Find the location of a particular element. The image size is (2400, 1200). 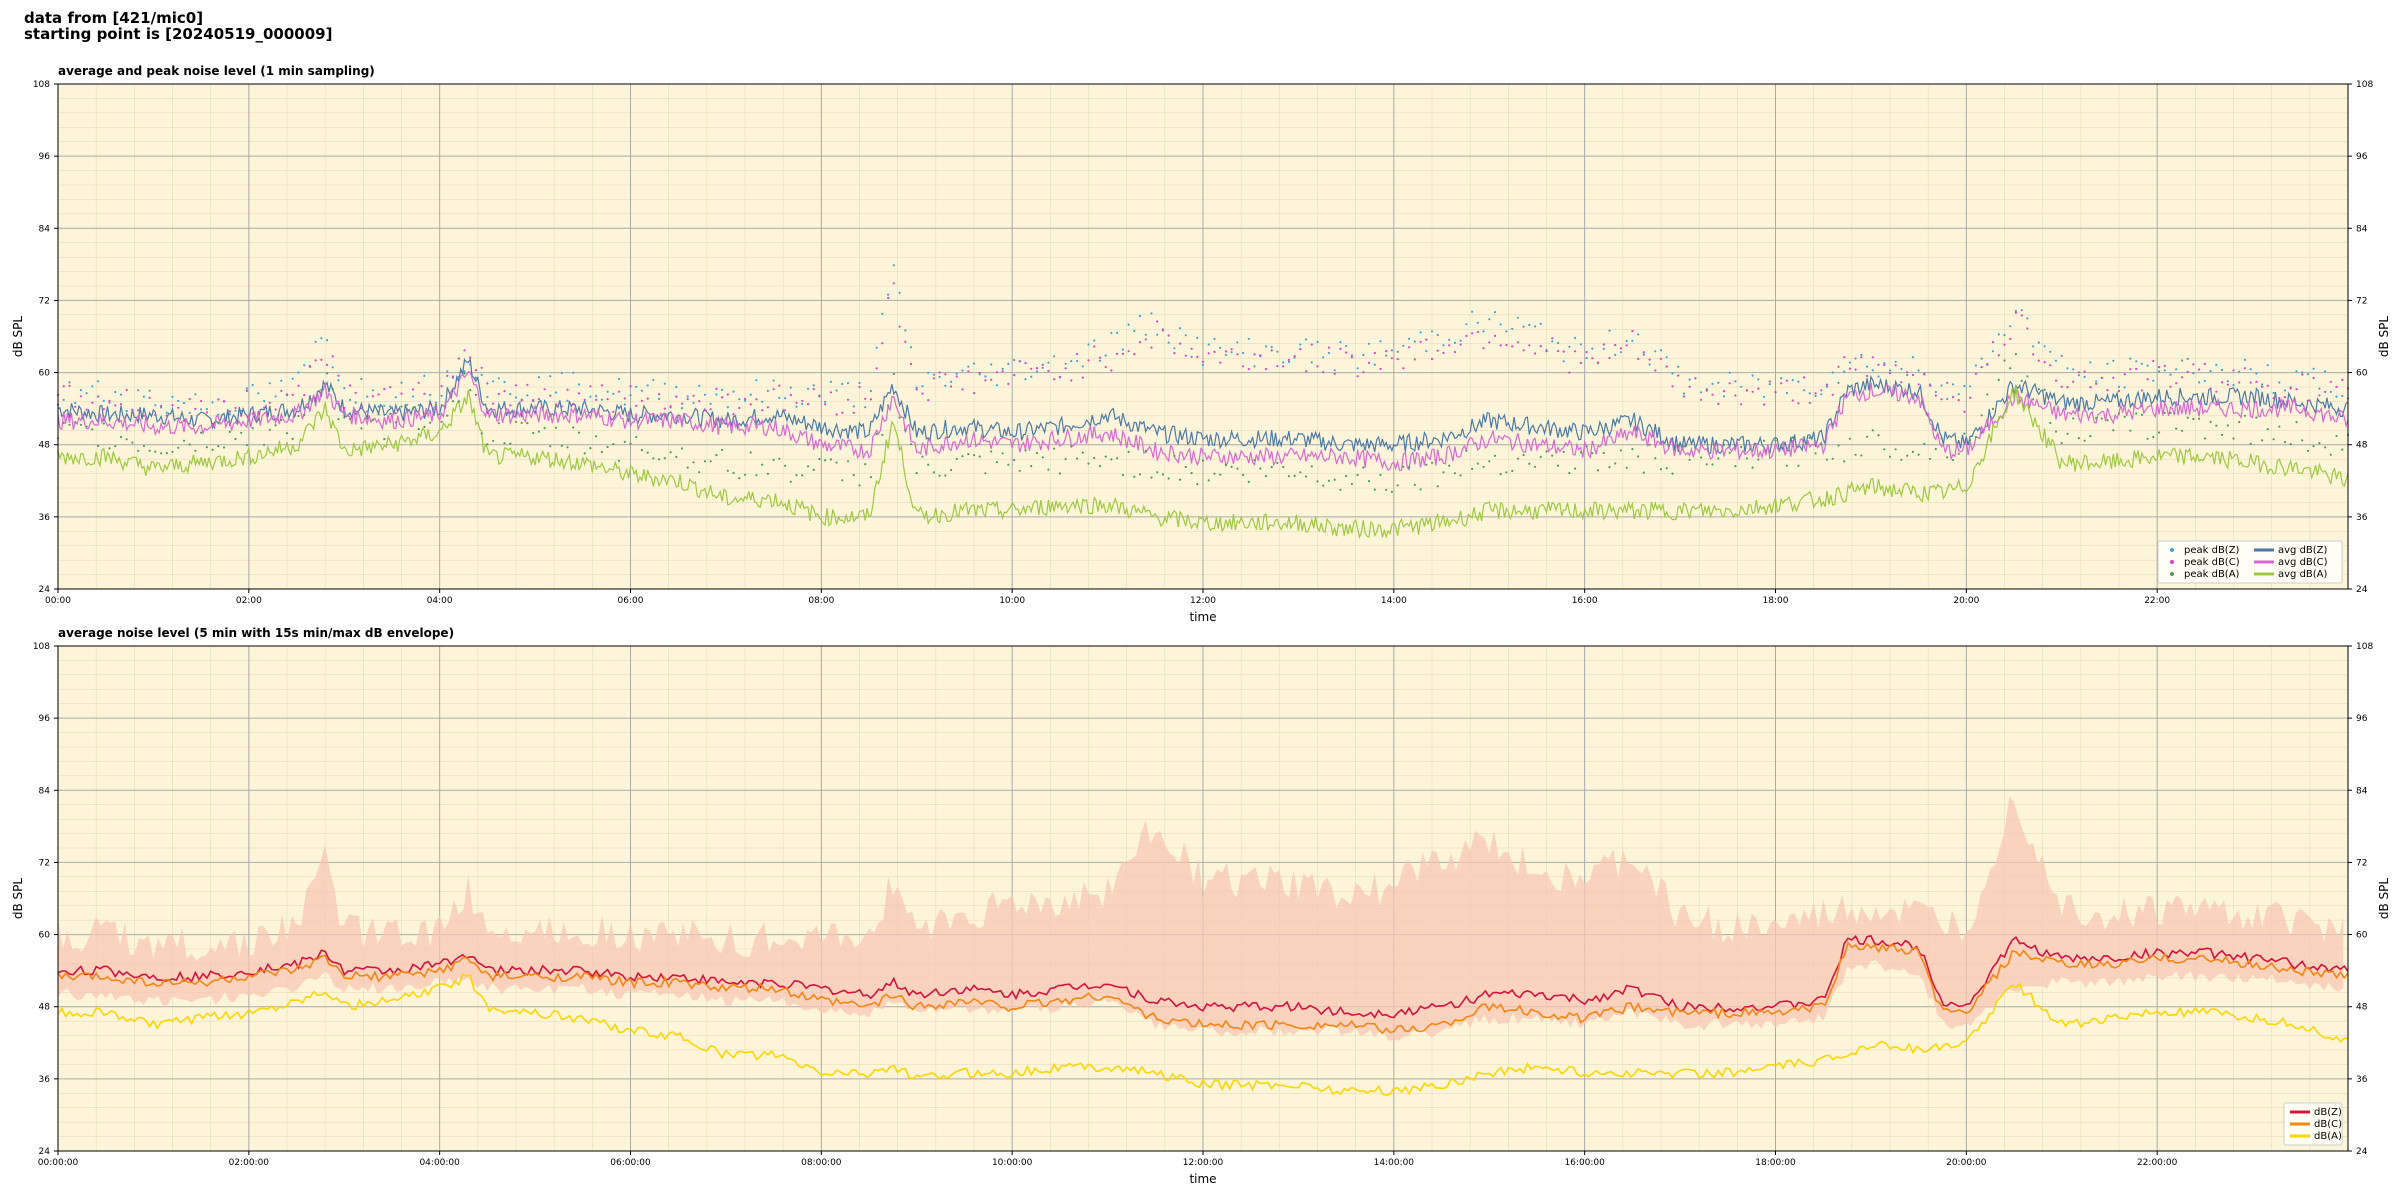

y-tick-label-right: 108 is located at coordinates (2364, 85).